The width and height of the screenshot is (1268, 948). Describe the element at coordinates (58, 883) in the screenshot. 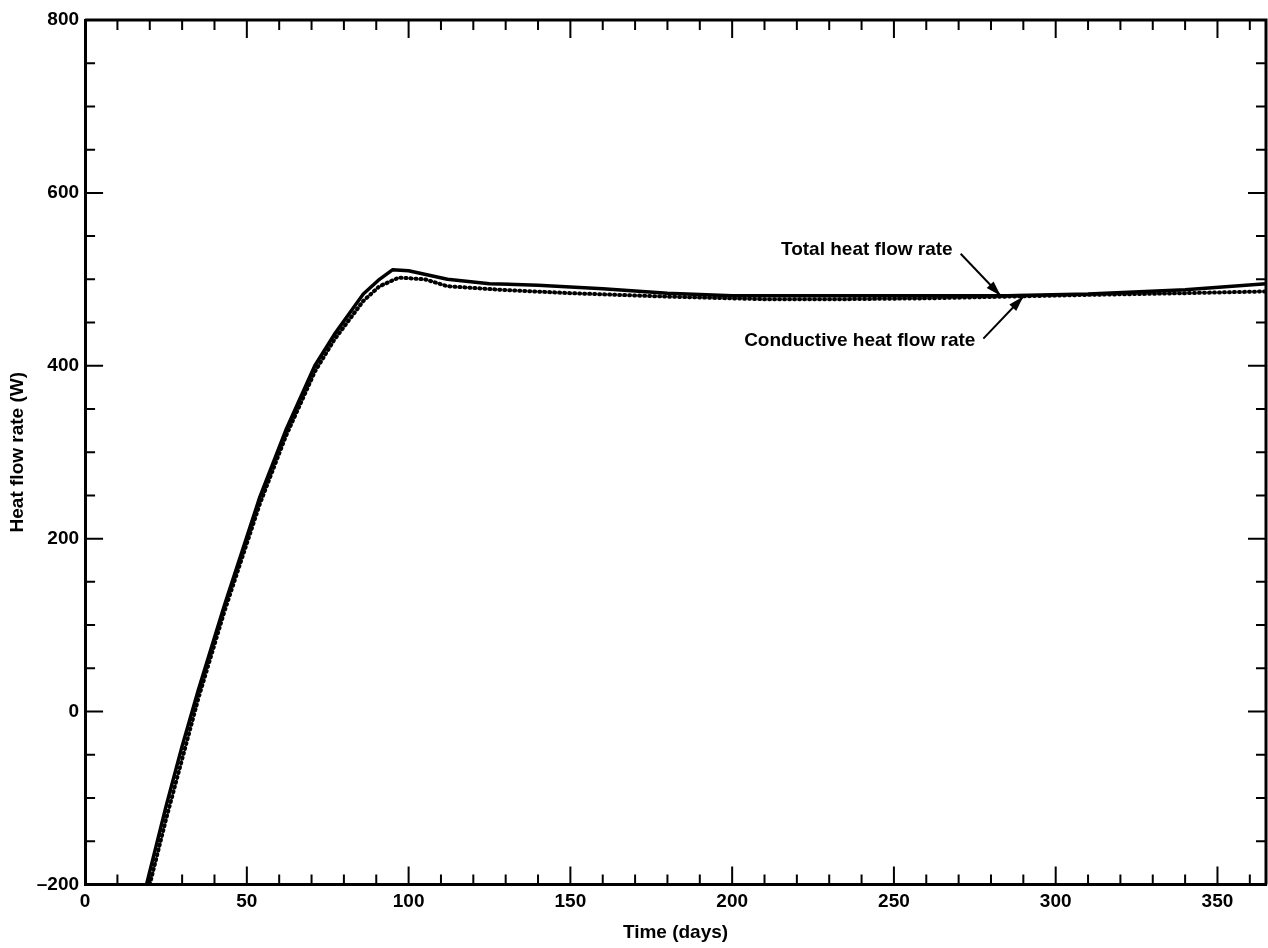

I see `y-tick-label: –200` at that location.